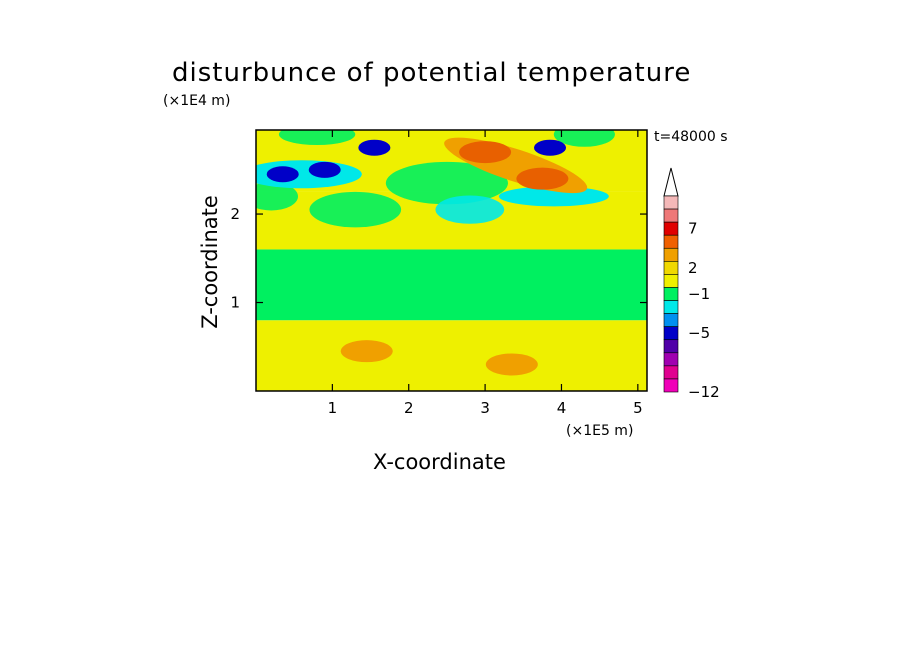  Describe the element at coordinates (197, 101) in the screenshot. I see `y-axis-unit: (×1E4 m)` at that location.